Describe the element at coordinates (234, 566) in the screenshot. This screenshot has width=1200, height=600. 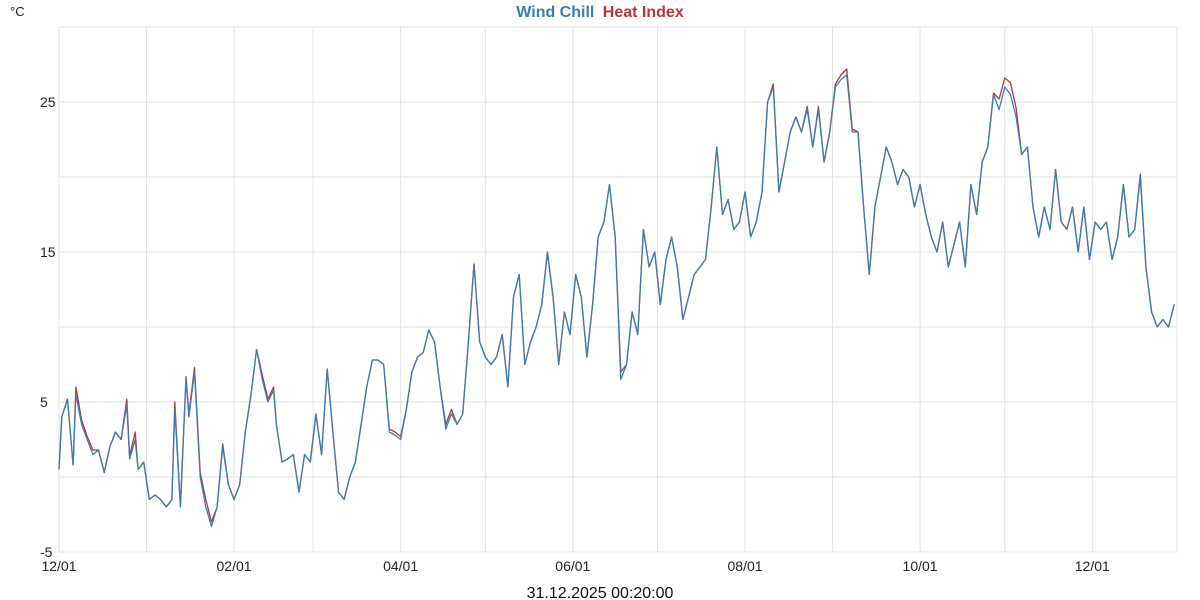
I see `x-tick-label: 02/01` at that location.